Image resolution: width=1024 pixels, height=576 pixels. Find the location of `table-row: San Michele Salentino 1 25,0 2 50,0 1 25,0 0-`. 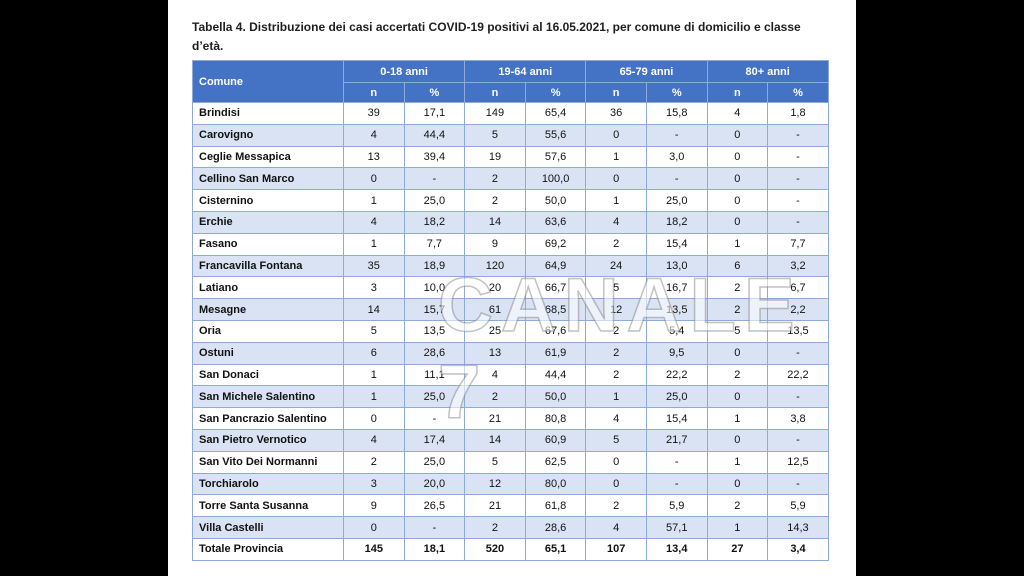

table-row: San Michele Salentino 1 25,0 2 50,0 1 25,0 0- is located at coordinates (510, 397).